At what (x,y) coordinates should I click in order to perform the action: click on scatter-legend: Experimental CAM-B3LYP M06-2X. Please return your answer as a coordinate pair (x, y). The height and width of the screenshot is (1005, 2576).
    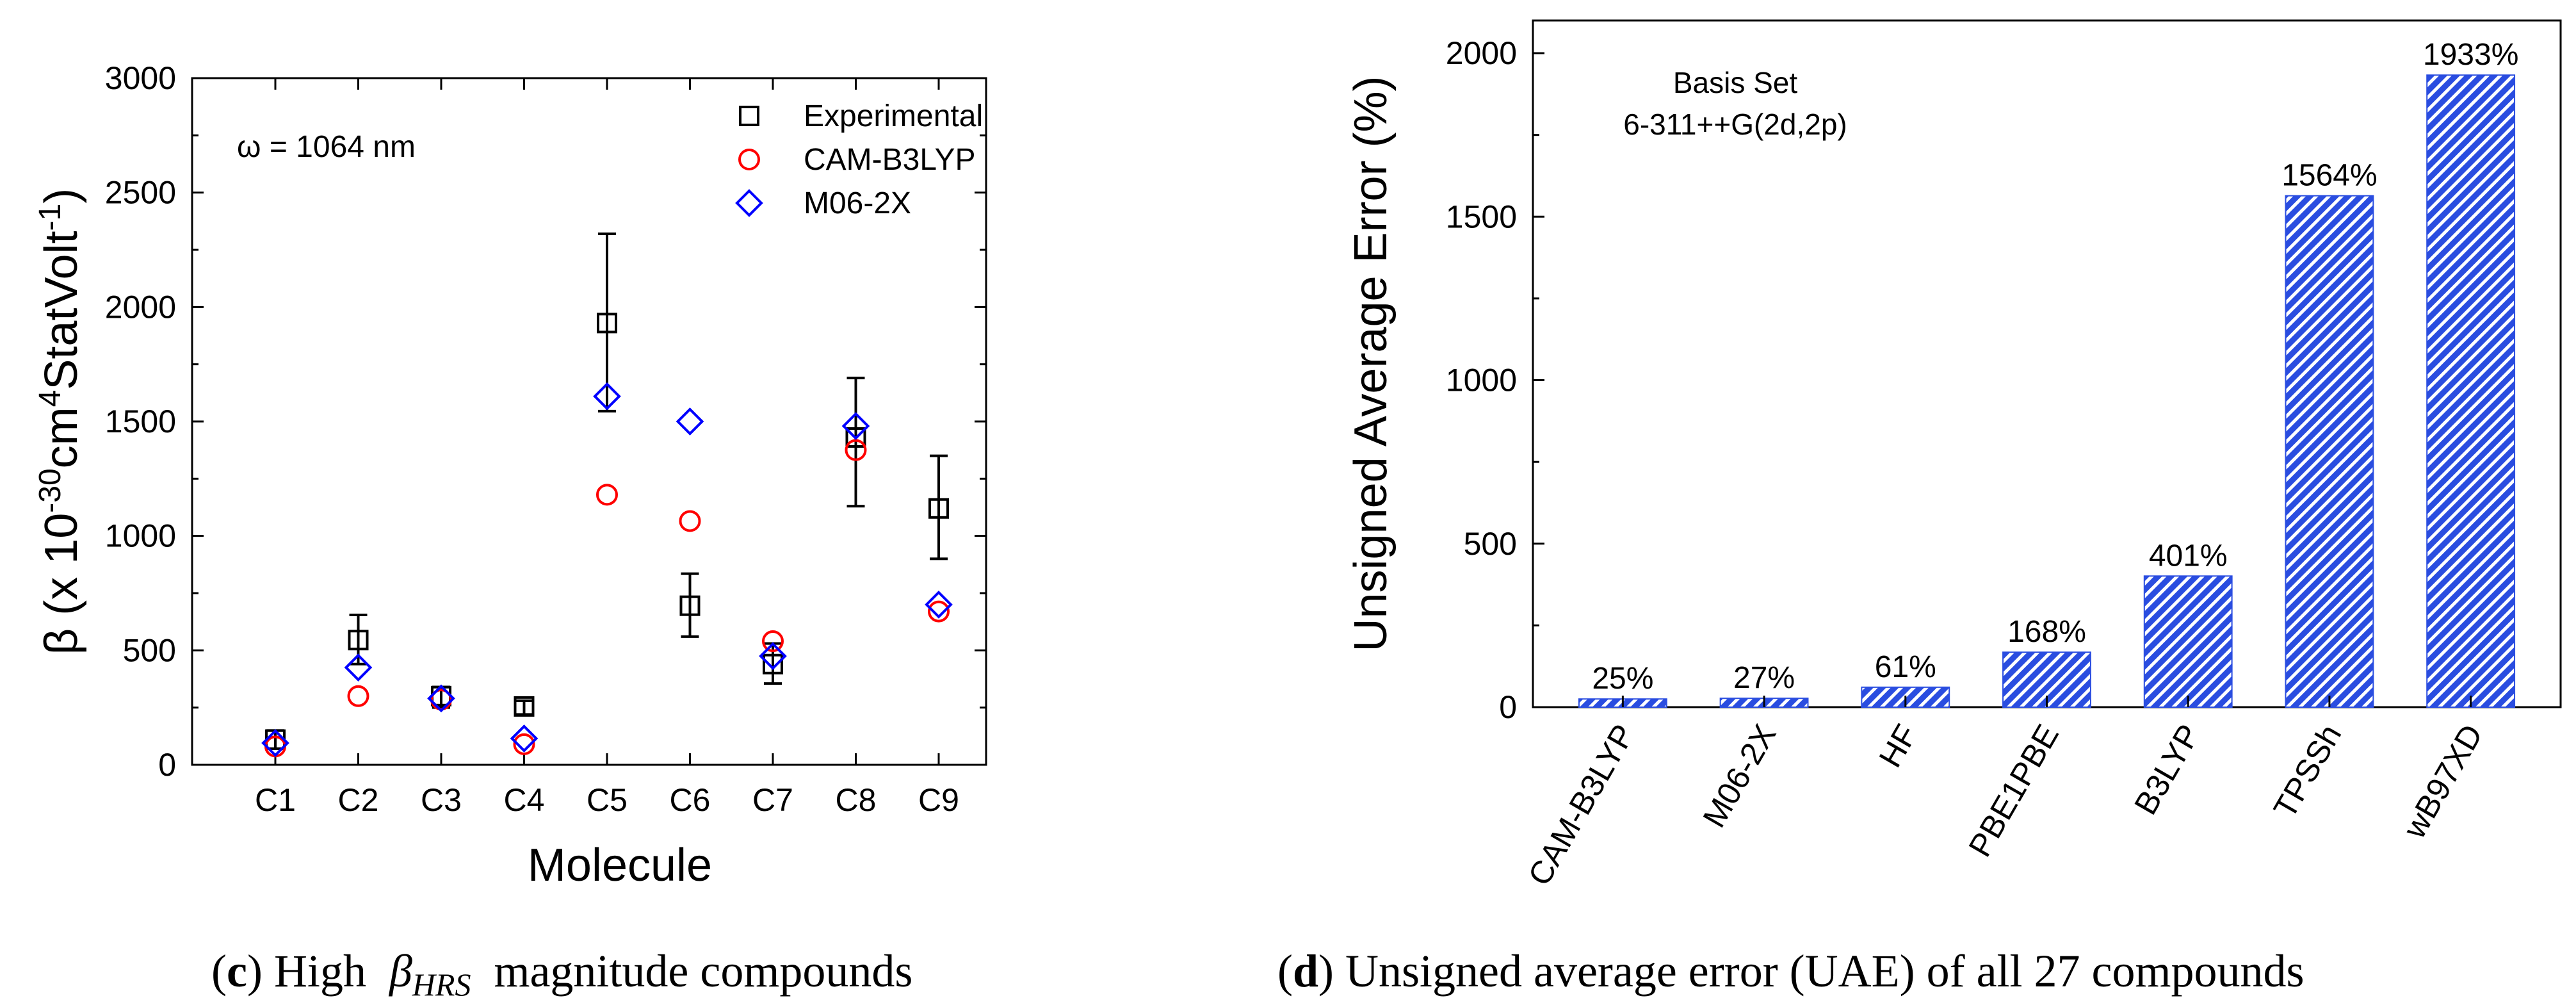
    Looking at the image, I should click on (859, 159).